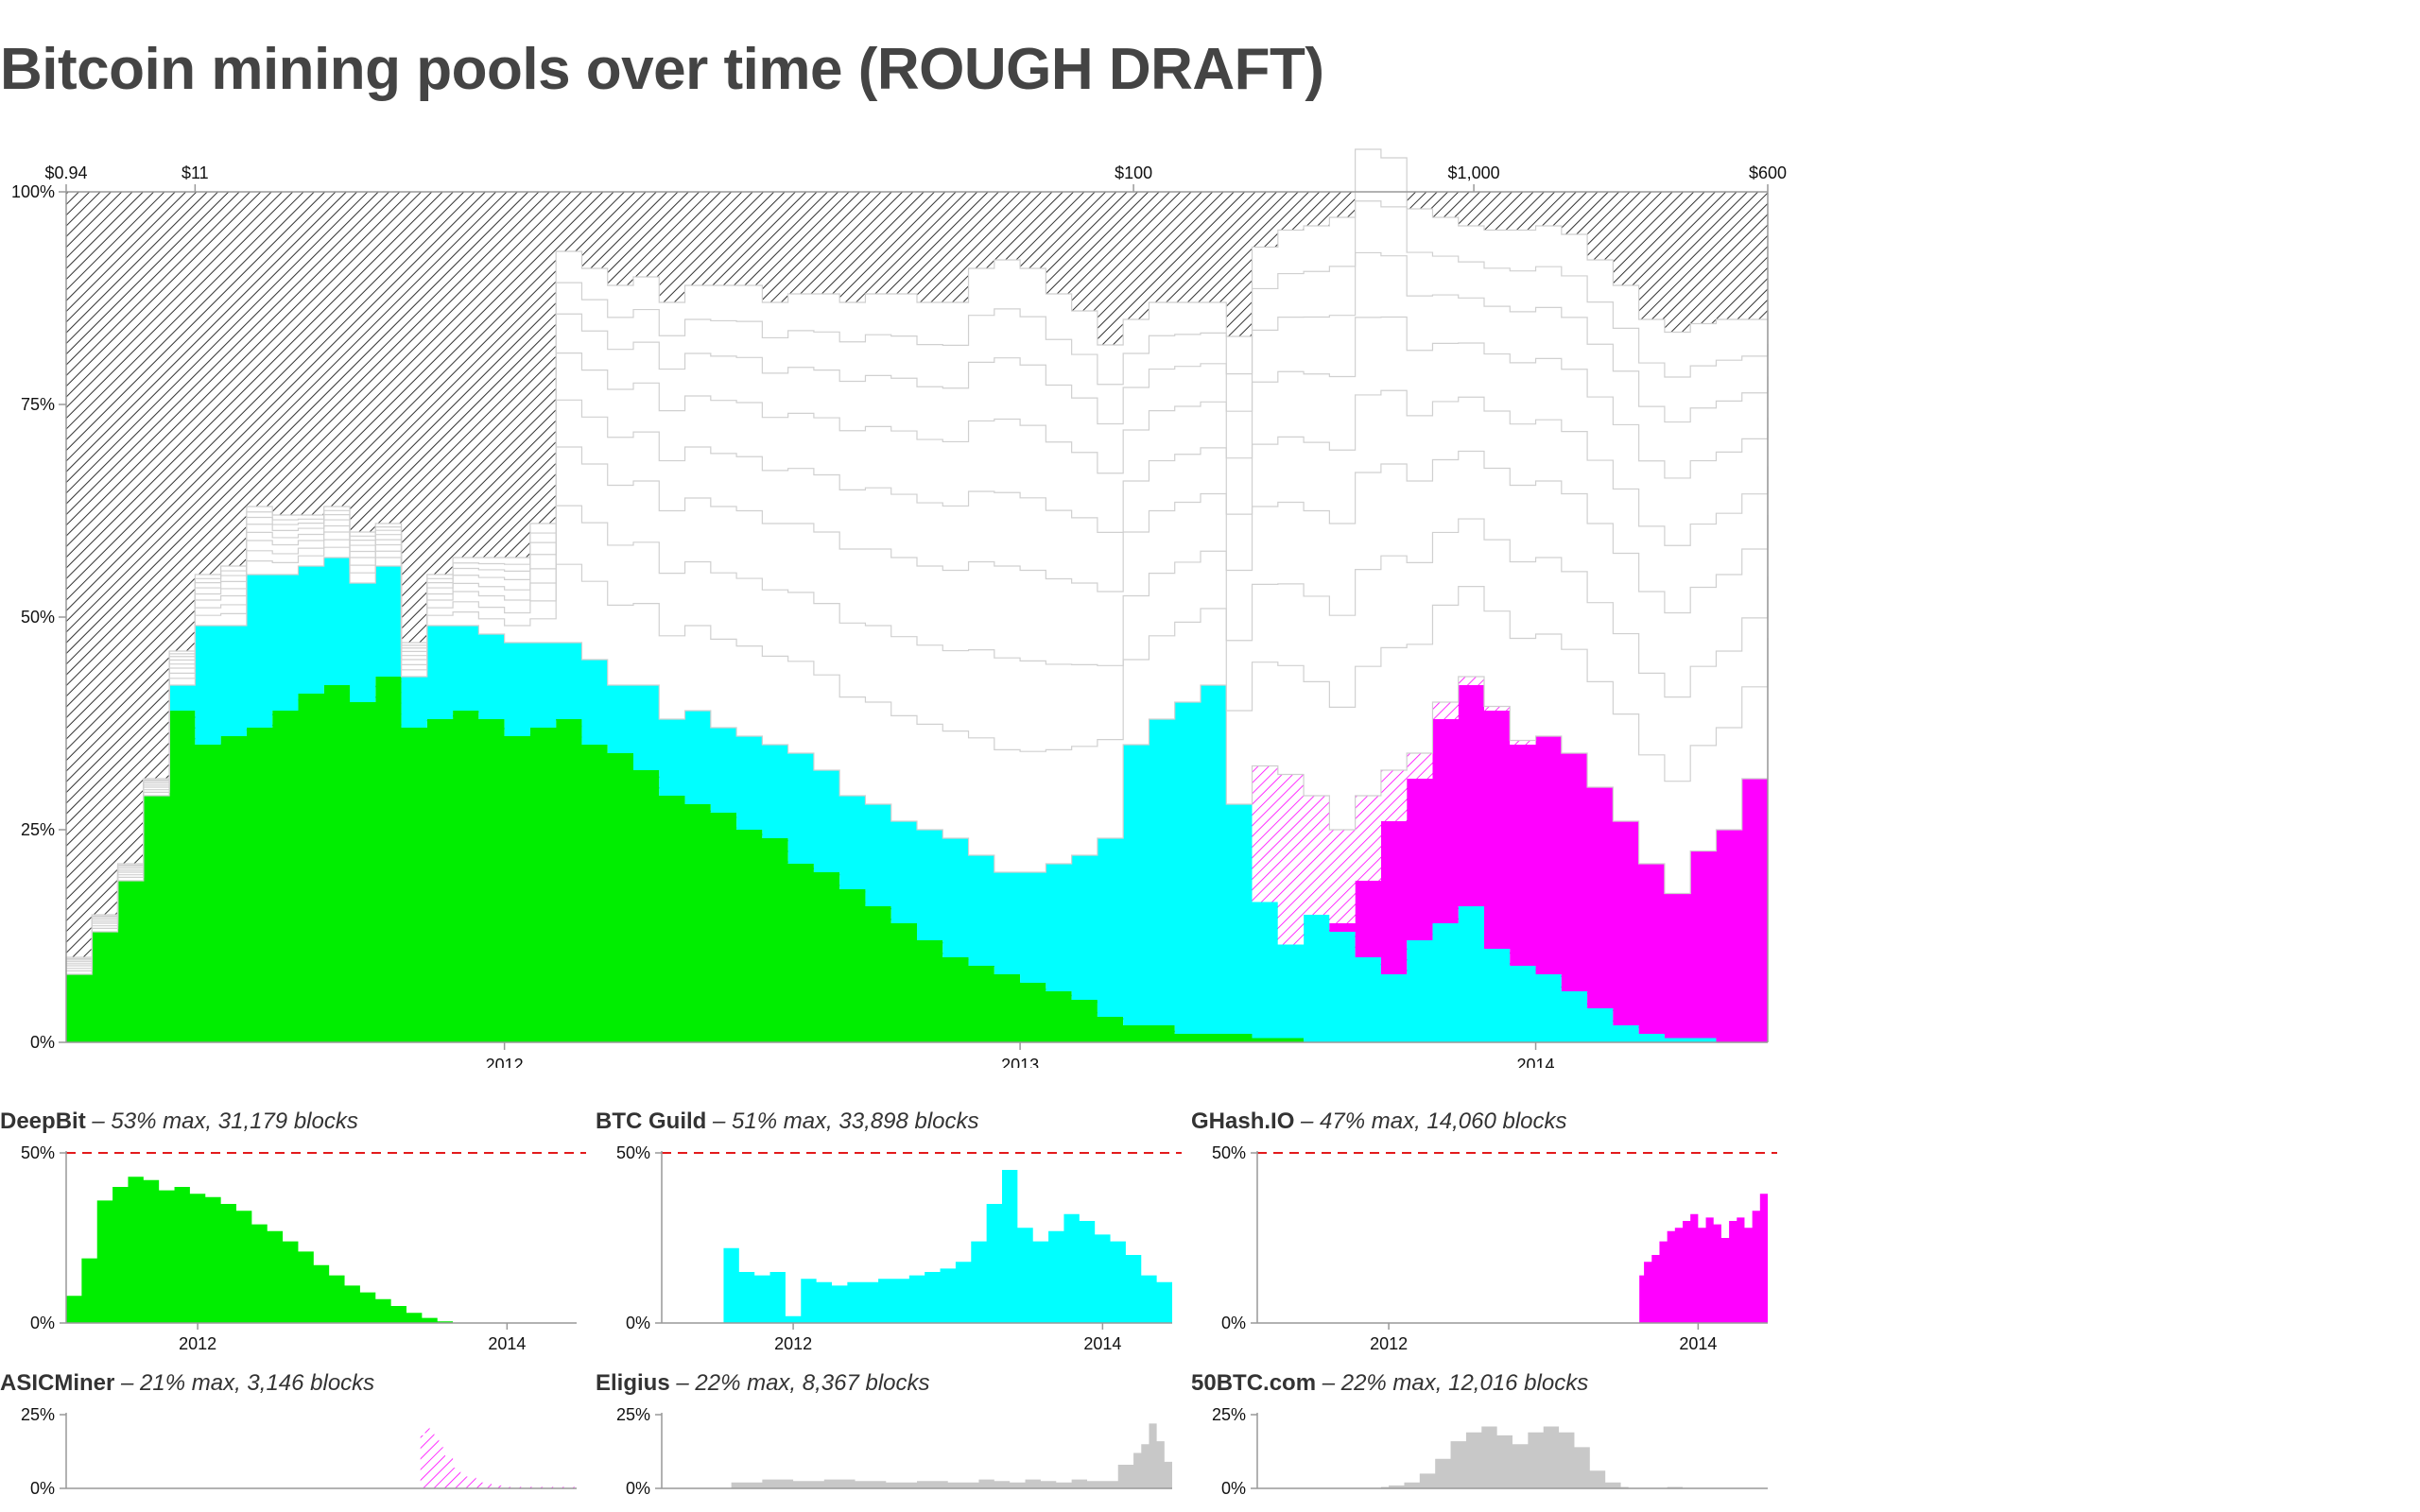 The width and height of the screenshot is (2420, 1512). What do you see at coordinates (800, 1383) in the screenshot?
I see `pool-stats: – 22% max, 8,367 blocks` at bounding box center [800, 1383].